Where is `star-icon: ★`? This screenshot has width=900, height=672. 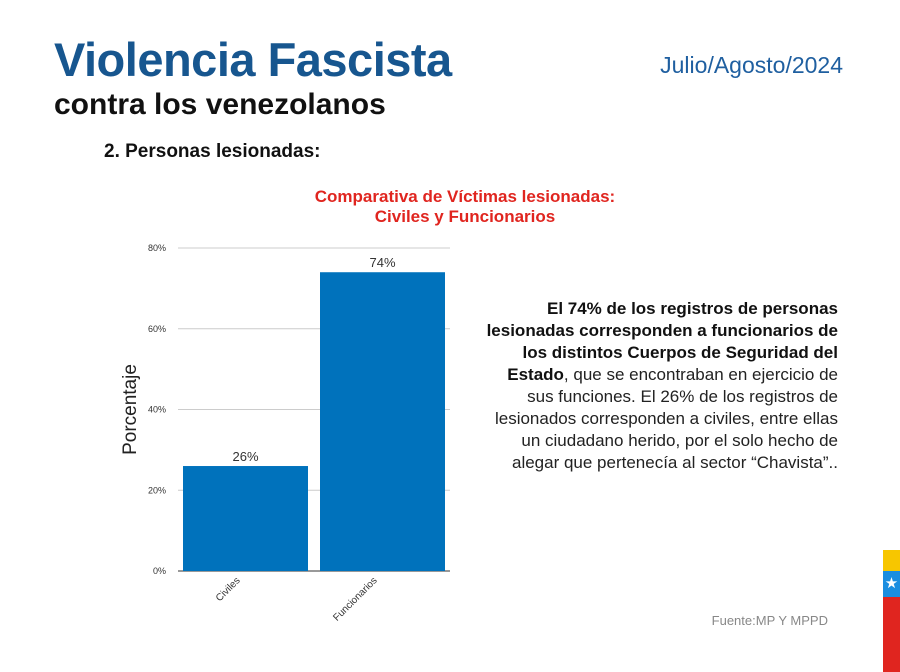 star-icon: ★ is located at coordinates (891, 583).